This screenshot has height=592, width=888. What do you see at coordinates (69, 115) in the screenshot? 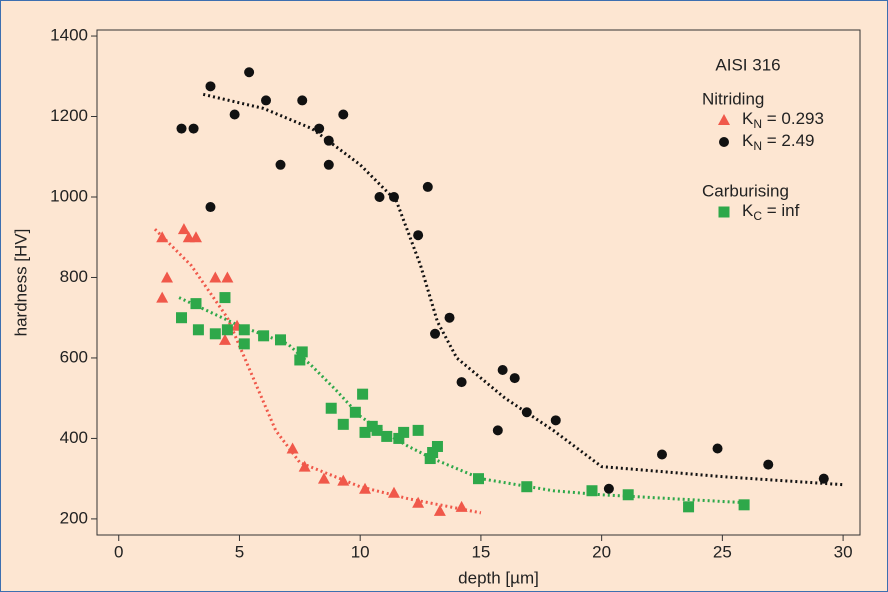
I see `y-tick-label: 1200` at bounding box center [69, 115].